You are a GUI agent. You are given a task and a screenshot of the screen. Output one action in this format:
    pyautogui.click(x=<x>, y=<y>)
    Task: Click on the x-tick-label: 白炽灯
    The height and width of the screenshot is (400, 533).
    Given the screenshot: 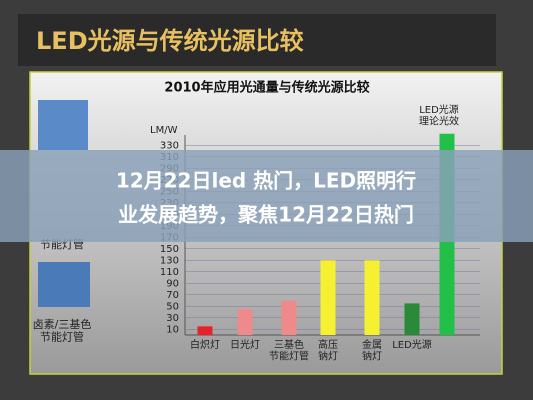 What is the action you would take?
    pyautogui.click(x=205, y=344)
    